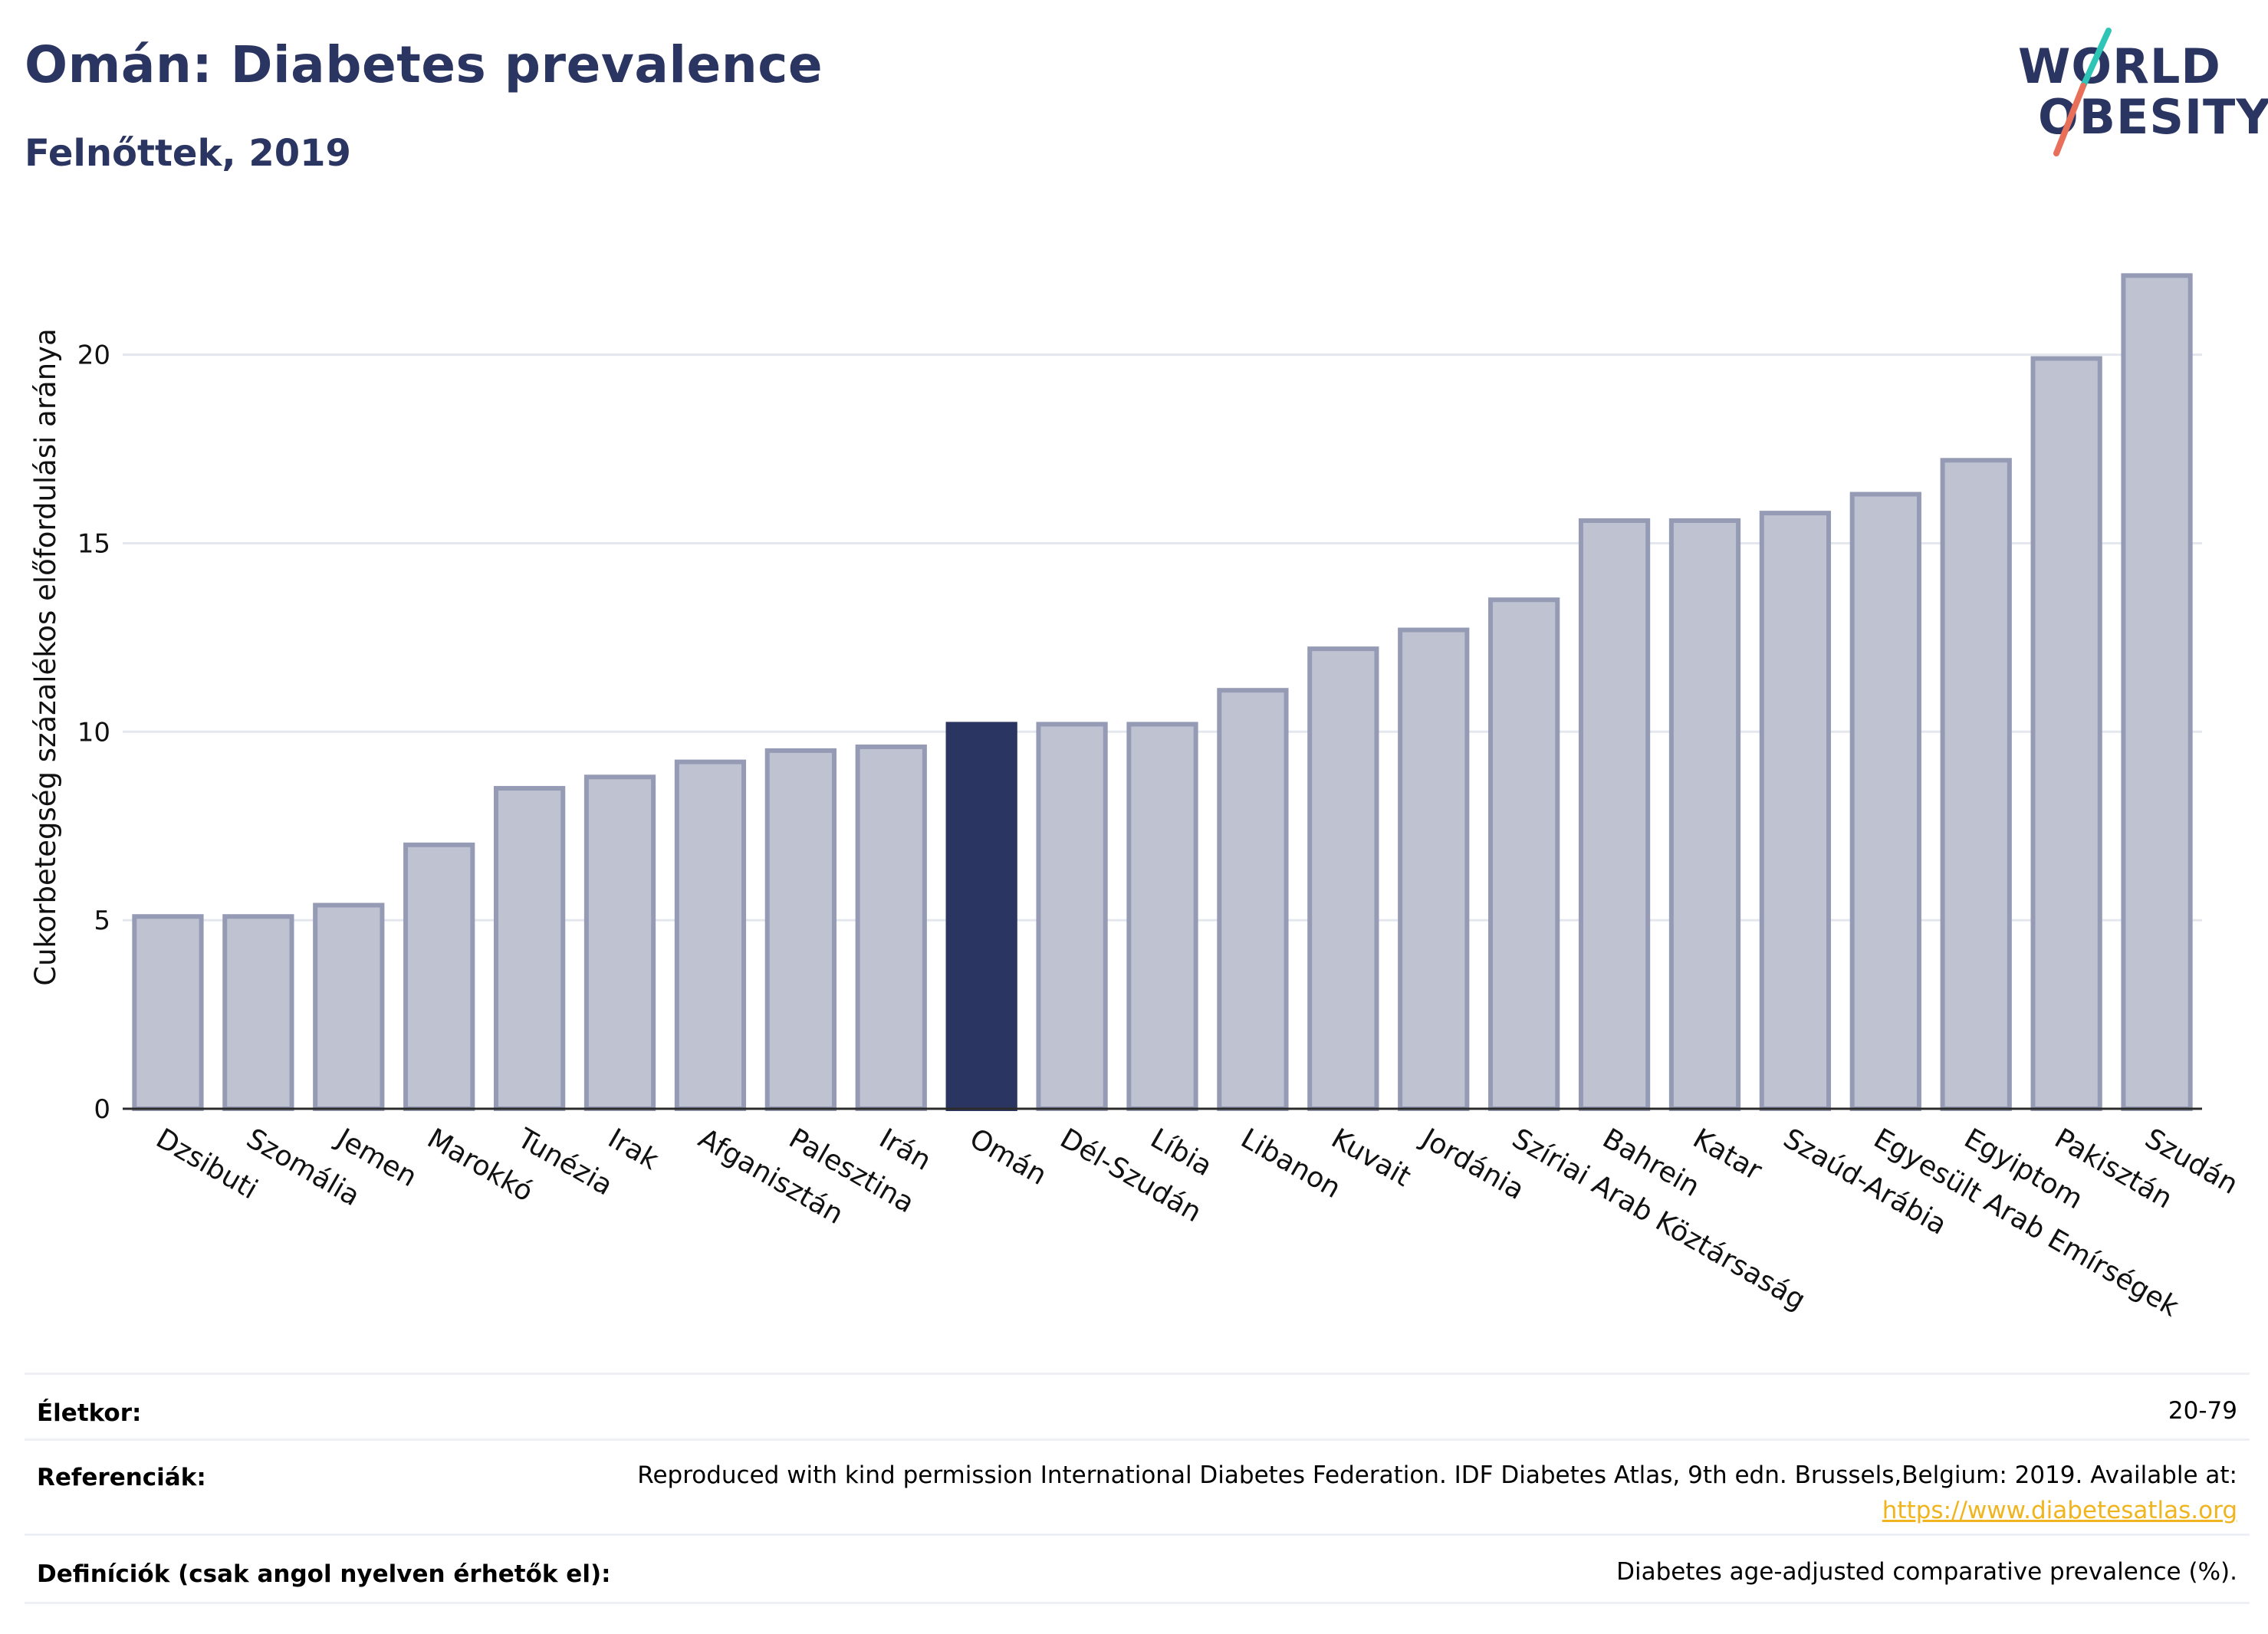 Image resolution: width=2268 pixels, height=1634 pixels. Describe the element at coordinates (1008, 1158) in the screenshot. I see `x-tick-label: Omán` at that location.